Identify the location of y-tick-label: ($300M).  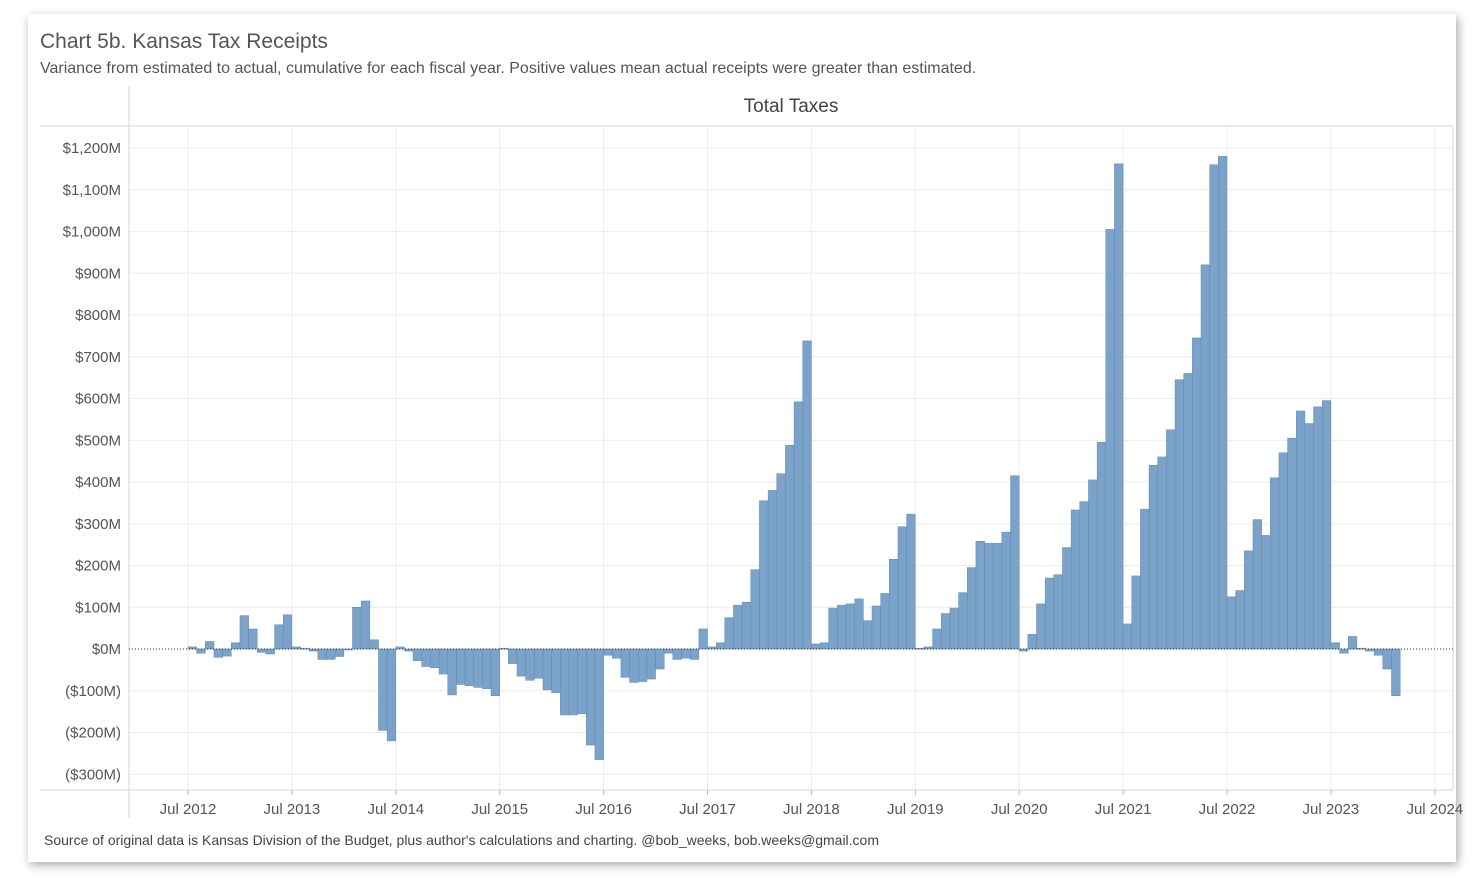
(93, 774).